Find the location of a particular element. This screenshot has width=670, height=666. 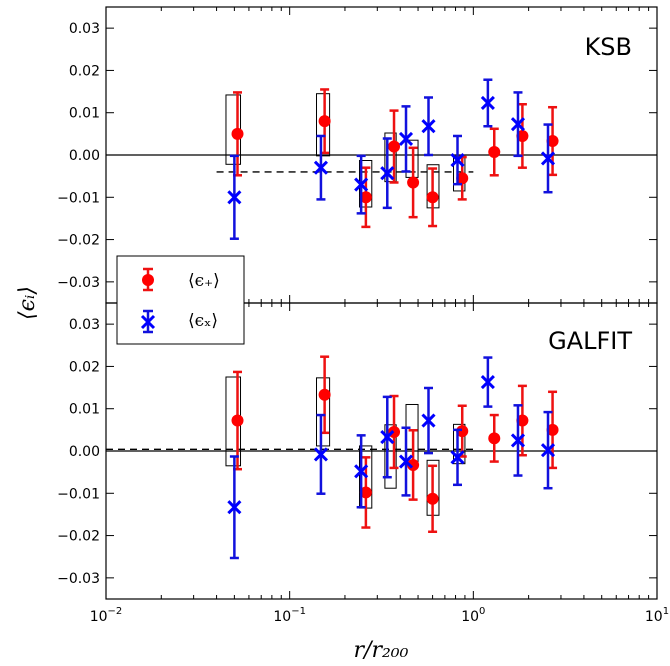

x-axis-label: r/r₂₀₀ is located at coordinates (381, 650).